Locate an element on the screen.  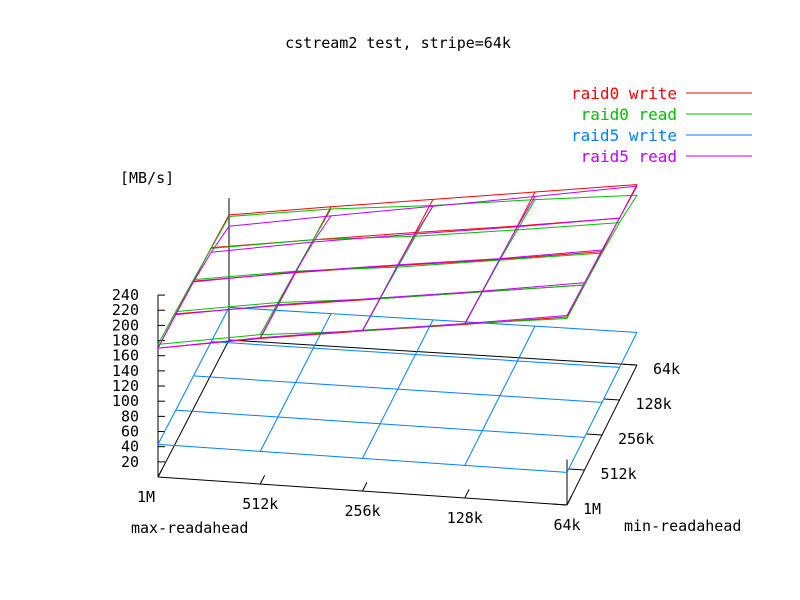
legend-label: raid0 read is located at coordinates (629, 114).